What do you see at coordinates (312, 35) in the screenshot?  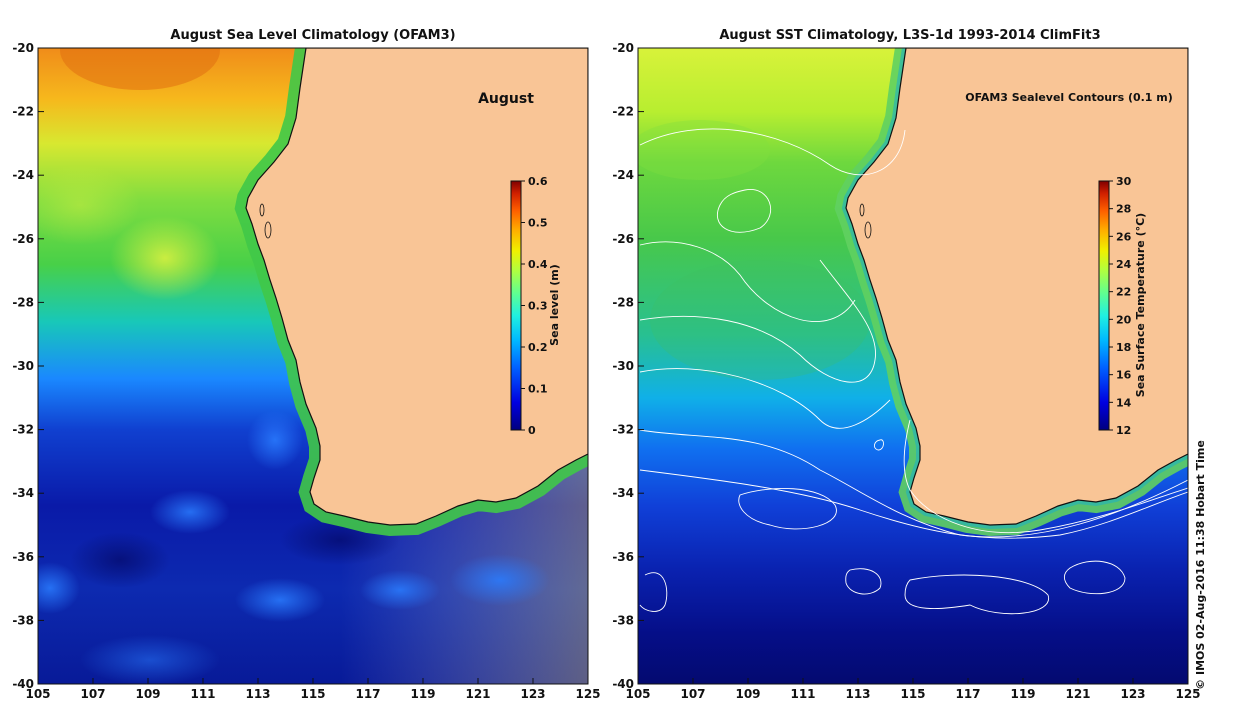 I see `left-panel-title: August Sea Level Climatology (OFAM3)` at bounding box center [312, 35].